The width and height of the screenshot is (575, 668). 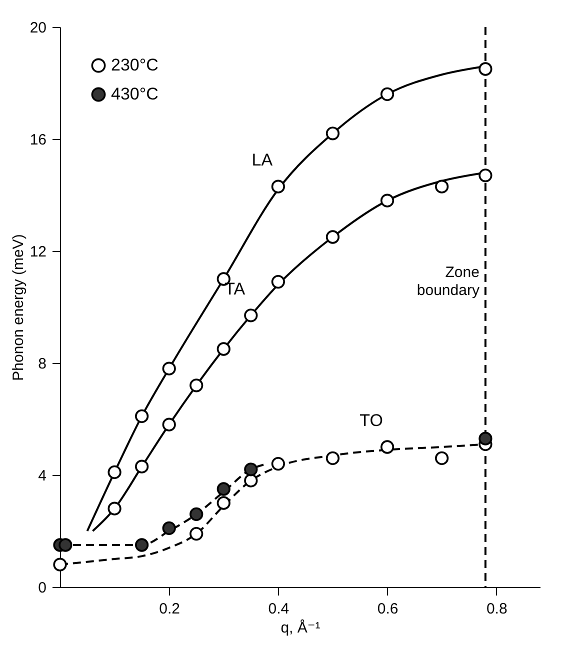 What do you see at coordinates (263, 160) in the screenshot?
I see `annotation: LA` at bounding box center [263, 160].